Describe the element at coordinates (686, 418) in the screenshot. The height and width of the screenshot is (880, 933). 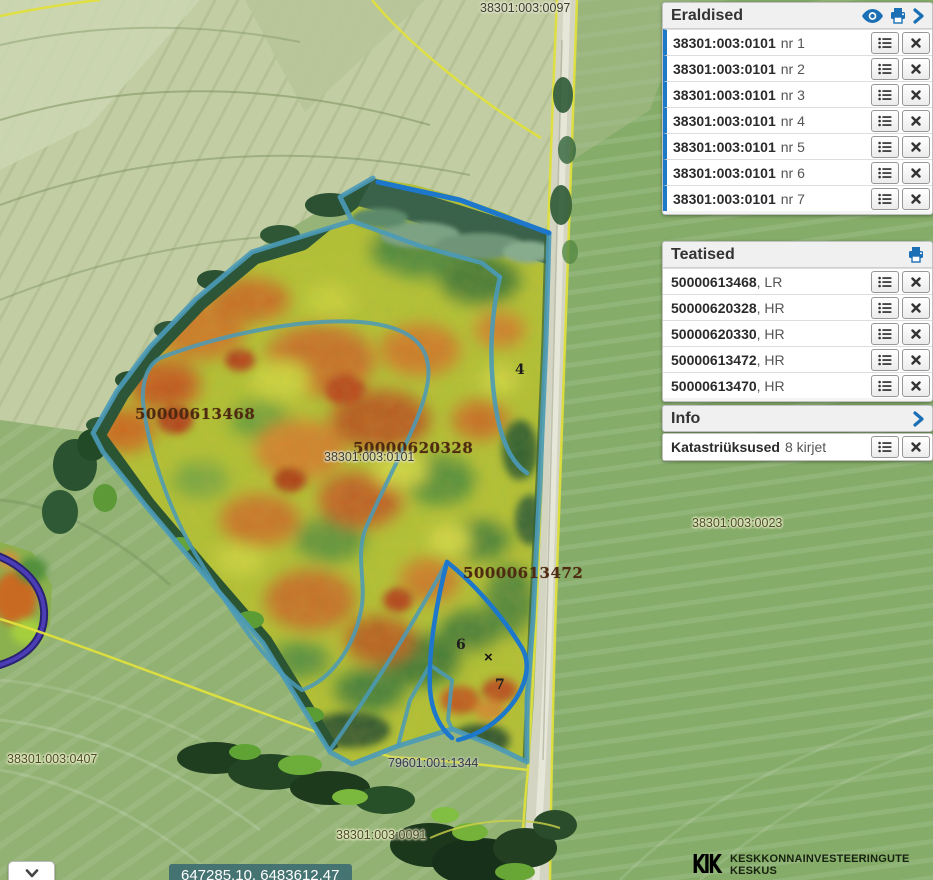
I see `panel-title: Info` at that location.